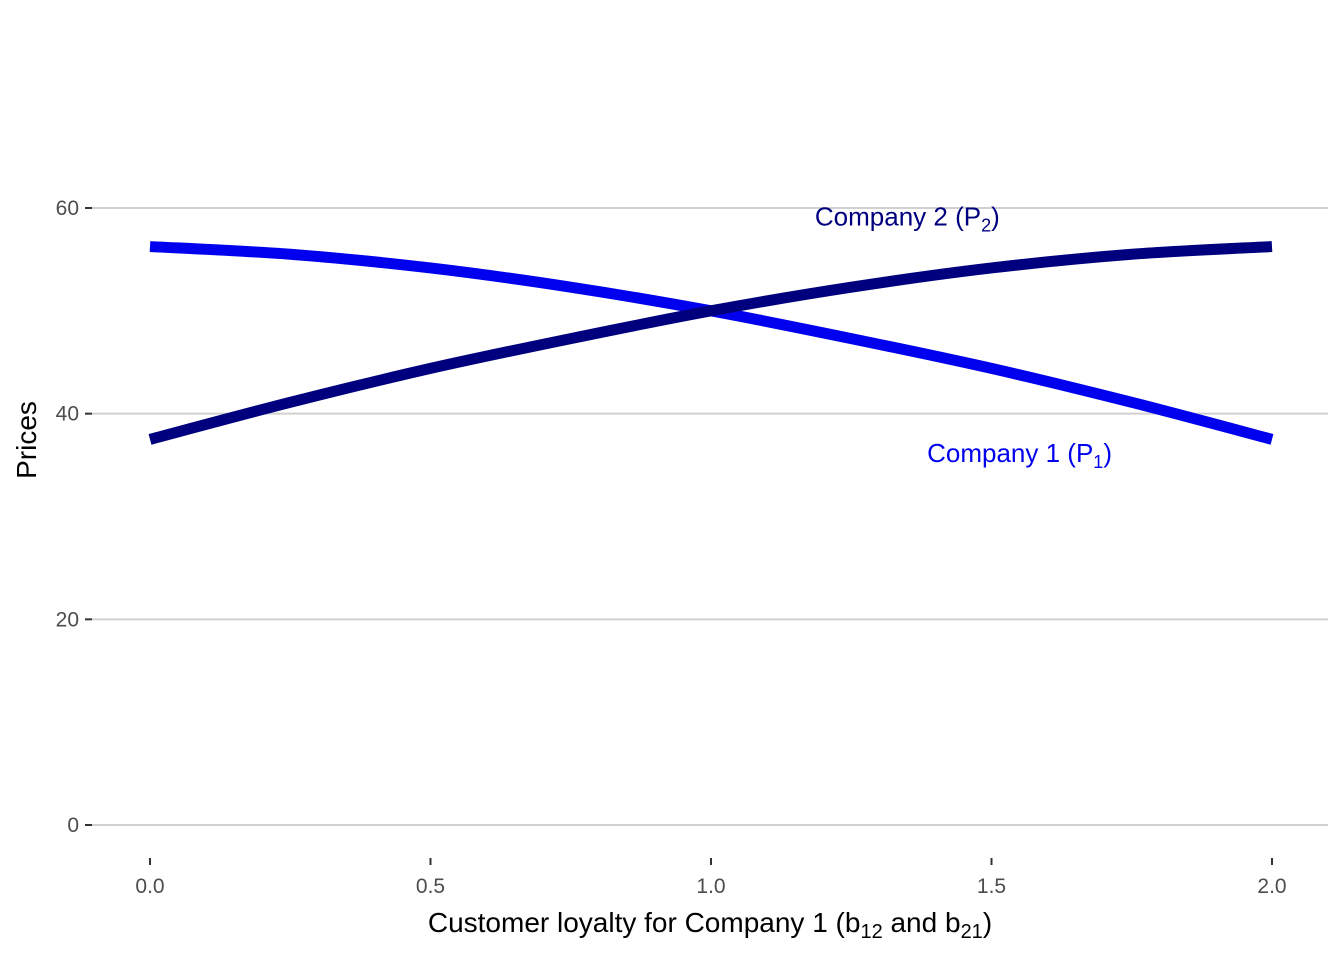 The image size is (1344, 960). I want to click on y-axis-title: Prices, so click(26, 440).